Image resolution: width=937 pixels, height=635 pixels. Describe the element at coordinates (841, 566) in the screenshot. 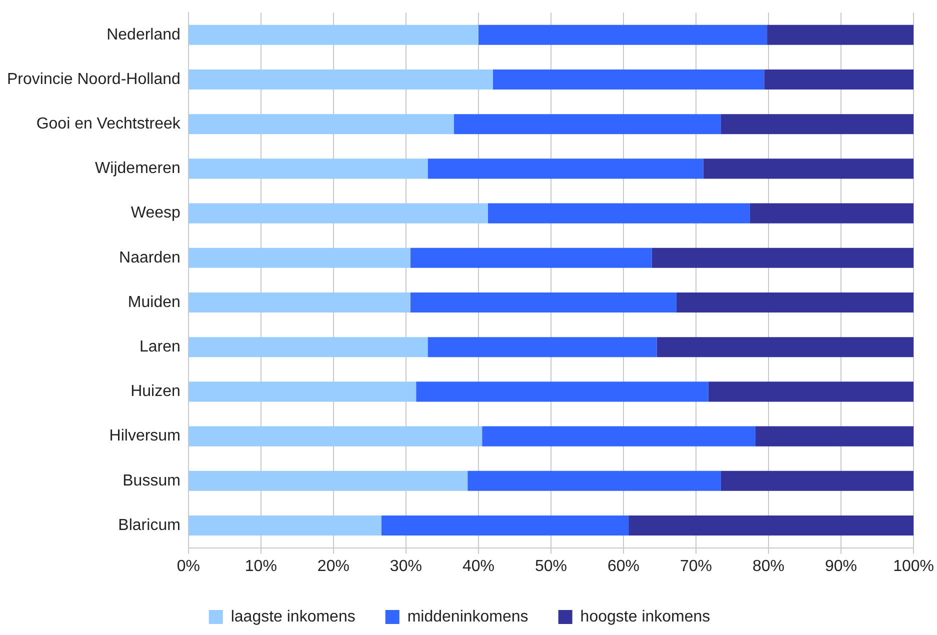

I see `x-tick-label: 90%` at that location.